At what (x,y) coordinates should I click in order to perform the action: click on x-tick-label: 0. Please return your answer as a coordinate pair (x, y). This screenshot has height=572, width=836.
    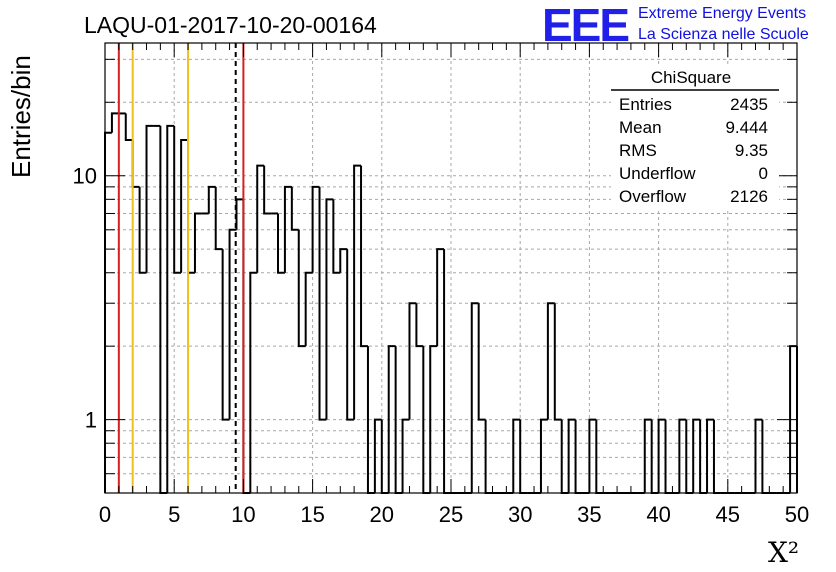
    Looking at the image, I should click on (105, 514).